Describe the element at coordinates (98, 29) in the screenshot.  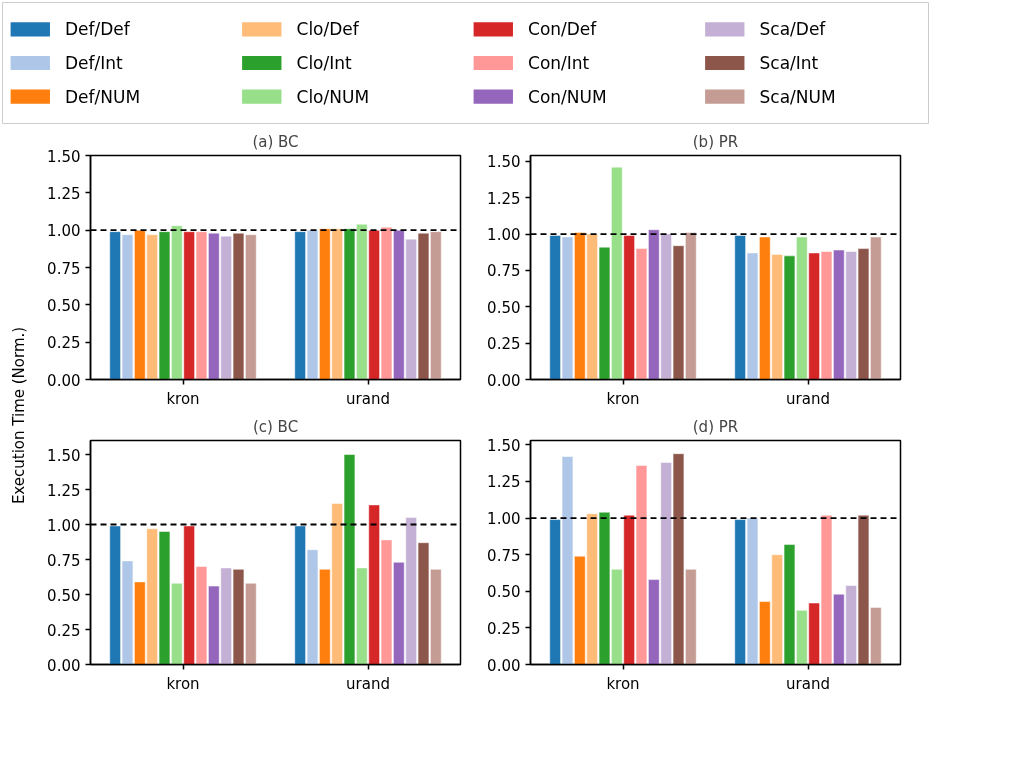
I see `legend-label: Def/Def` at that location.